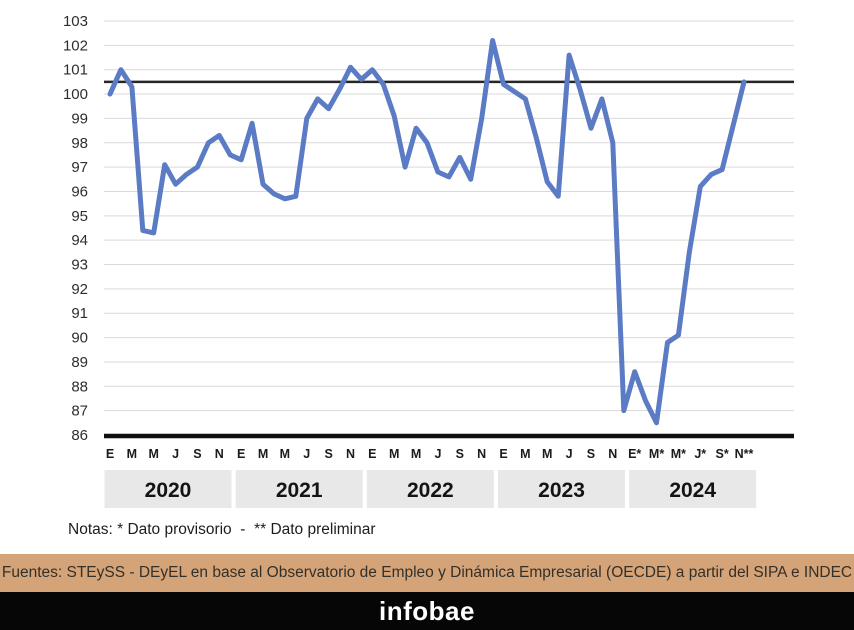 The image size is (854, 630). Describe the element at coordinates (700, 454) in the screenshot. I see `x-tick-label: J*` at that location.